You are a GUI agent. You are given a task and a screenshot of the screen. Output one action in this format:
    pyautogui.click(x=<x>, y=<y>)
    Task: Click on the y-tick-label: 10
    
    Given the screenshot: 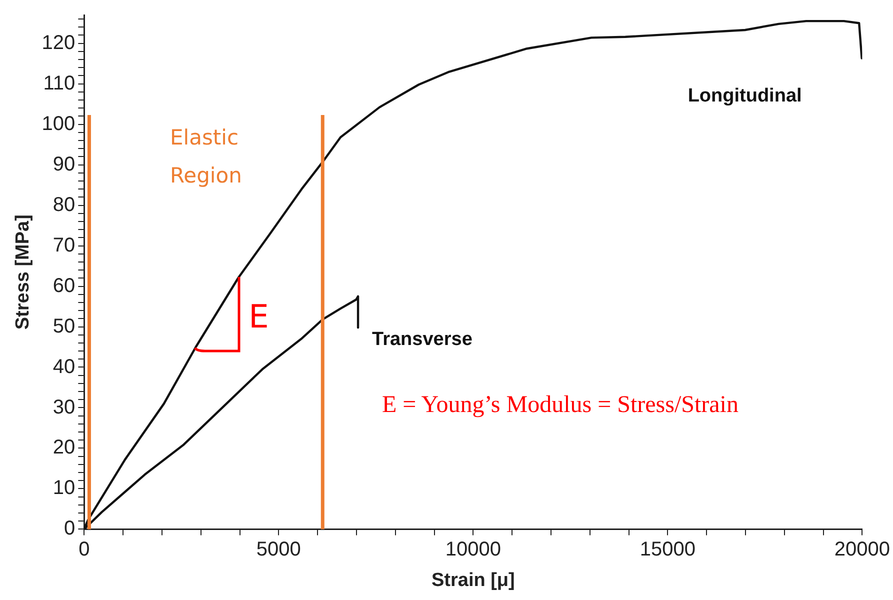 What is the action you would take?
    pyautogui.click(x=64, y=488)
    